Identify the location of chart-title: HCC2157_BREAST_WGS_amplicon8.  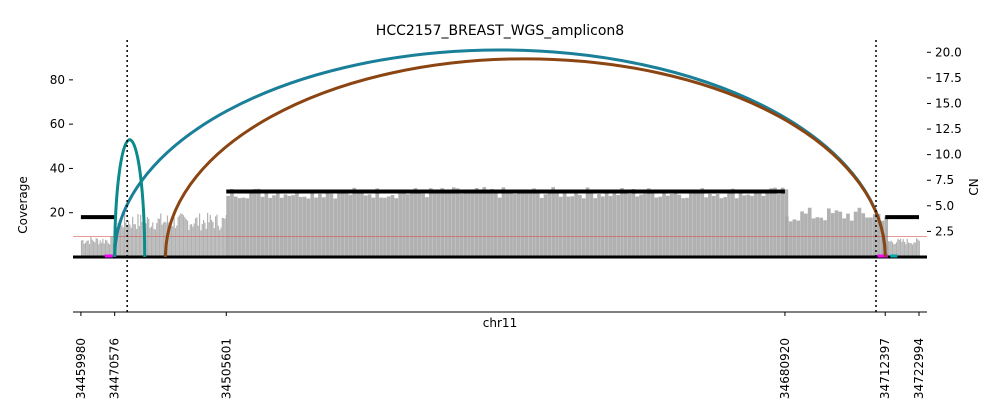
(500, 31).